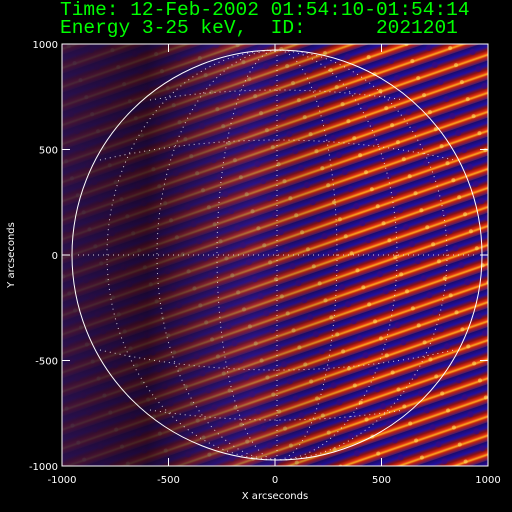 This screenshot has width=512, height=512. Describe the element at coordinates (265, 10) in the screenshot. I see `title: Time: 12-Feb-2002 01:54:10-01:54:14` at that location.